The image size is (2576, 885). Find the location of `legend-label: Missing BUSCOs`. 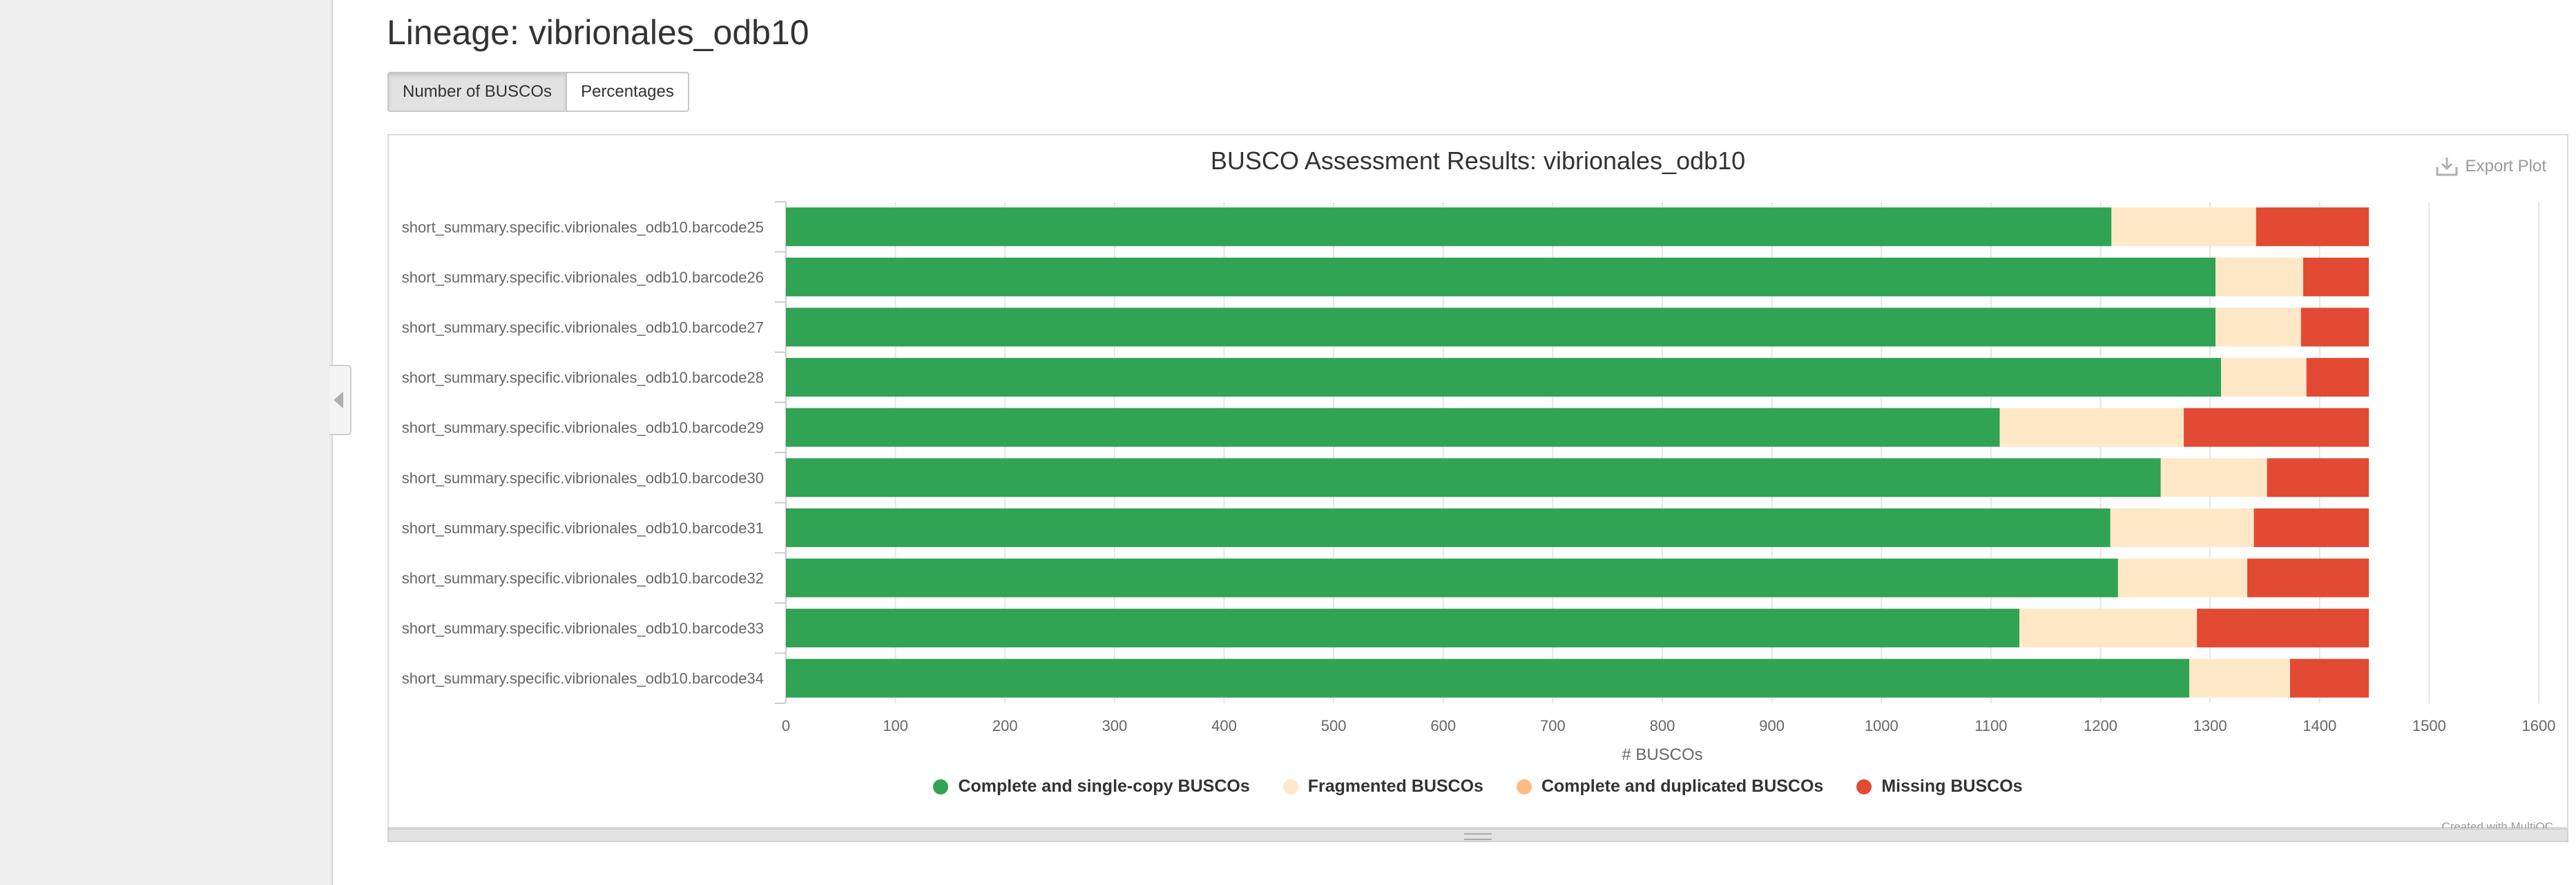

legend-label: Missing BUSCOs is located at coordinates (1952, 787).